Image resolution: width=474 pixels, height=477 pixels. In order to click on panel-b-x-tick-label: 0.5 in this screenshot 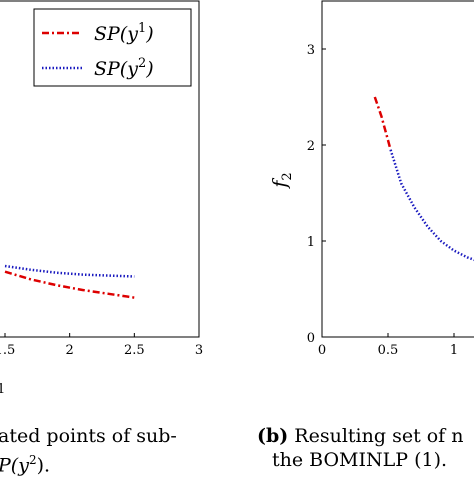, I will do `click(388, 350)`.